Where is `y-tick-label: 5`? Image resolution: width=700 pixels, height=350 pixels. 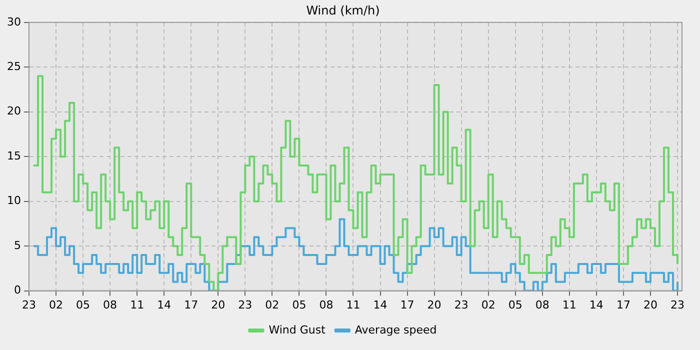
y-tick-label: 5 is located at coordinates (17, 245).